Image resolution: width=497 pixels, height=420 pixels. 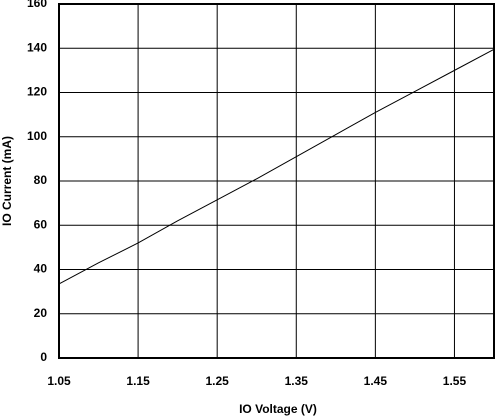 What do you see at coordinates (41, 180) in the screenshot?
I see `y-tick-label: 80` at bounding box center [41, 180].